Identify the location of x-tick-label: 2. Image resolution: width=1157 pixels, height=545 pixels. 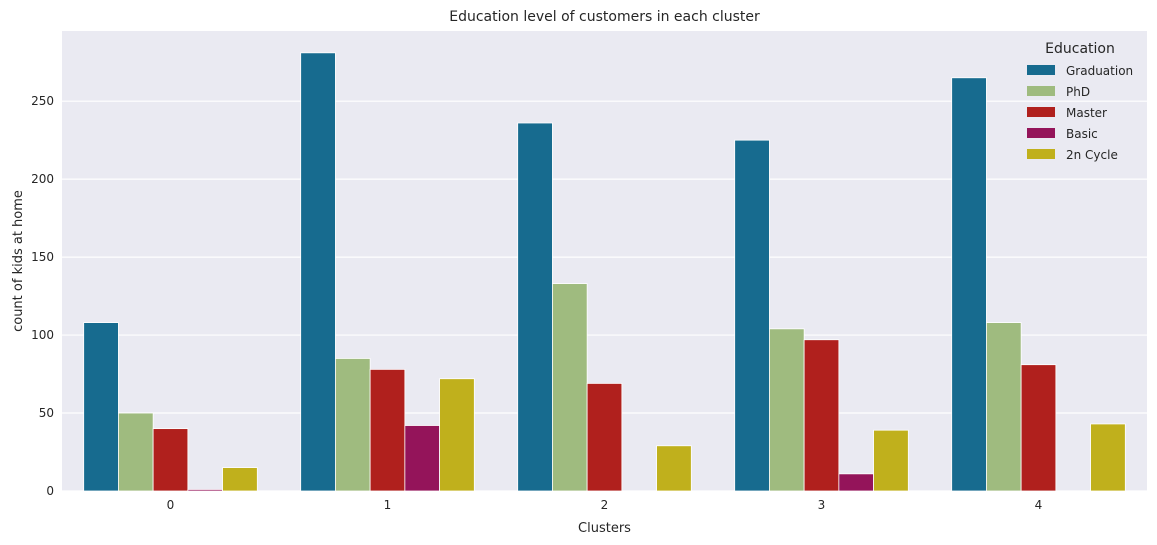
(605, 505).